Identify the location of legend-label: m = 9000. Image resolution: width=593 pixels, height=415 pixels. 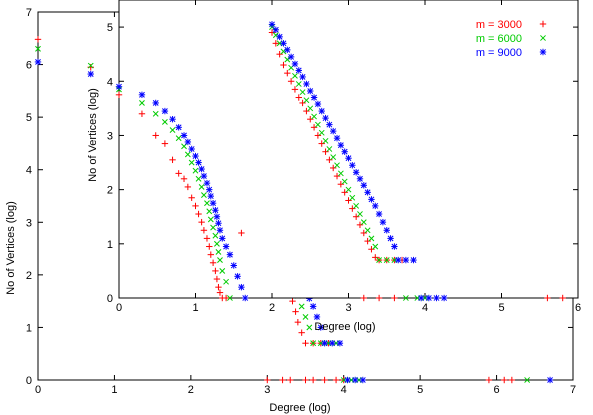
(499, 53).